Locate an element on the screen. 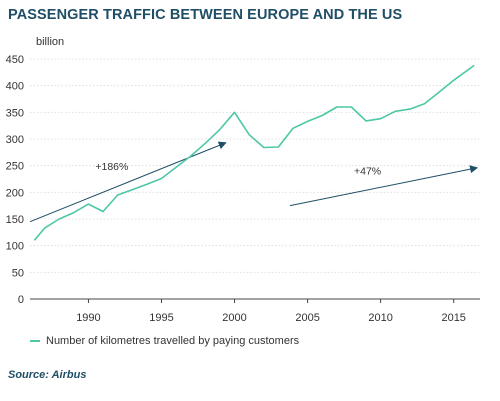  y-axis-ticks: 0 50 100 150 200 250 300 350 400 450 is located at coordinates (15, 180).